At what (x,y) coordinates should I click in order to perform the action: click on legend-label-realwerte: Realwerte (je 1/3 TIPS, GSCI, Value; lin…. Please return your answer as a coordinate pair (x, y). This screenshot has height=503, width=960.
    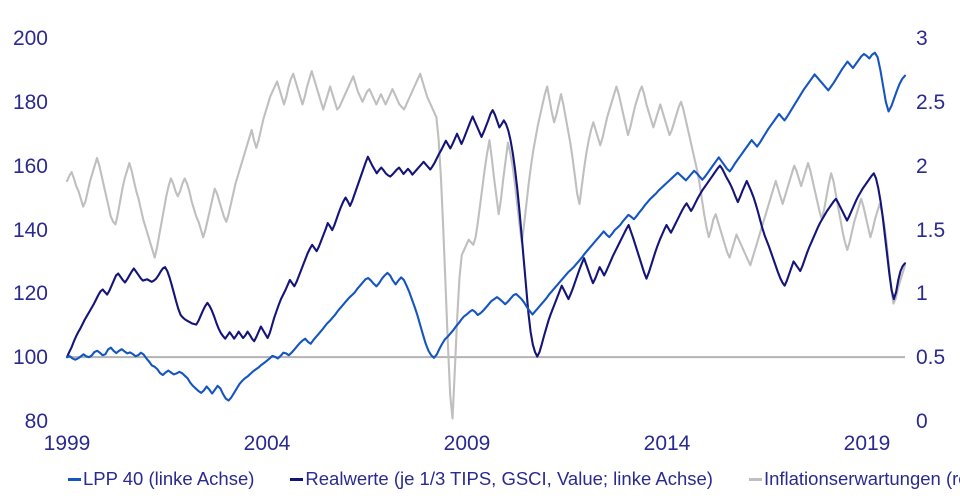
    Looking at the image, I should click on (509, 478).